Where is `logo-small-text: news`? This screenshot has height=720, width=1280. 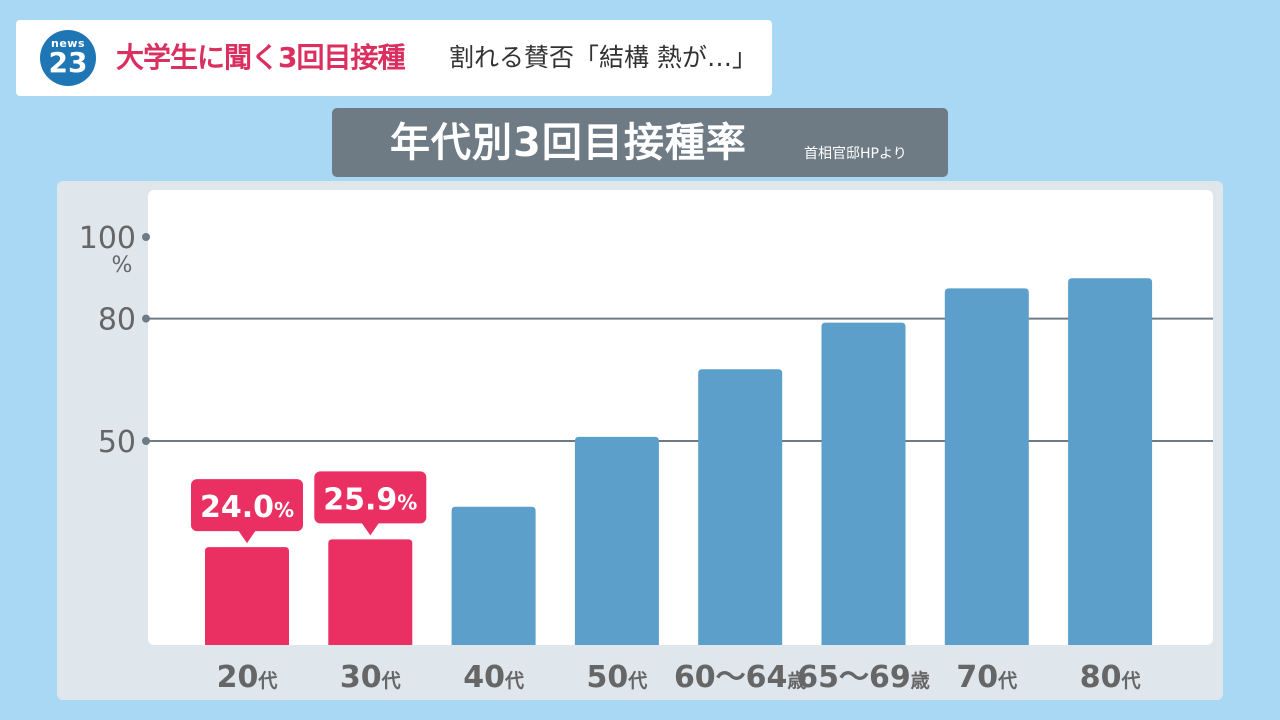
logo-small-text: news is located at coordinates (67, 43).